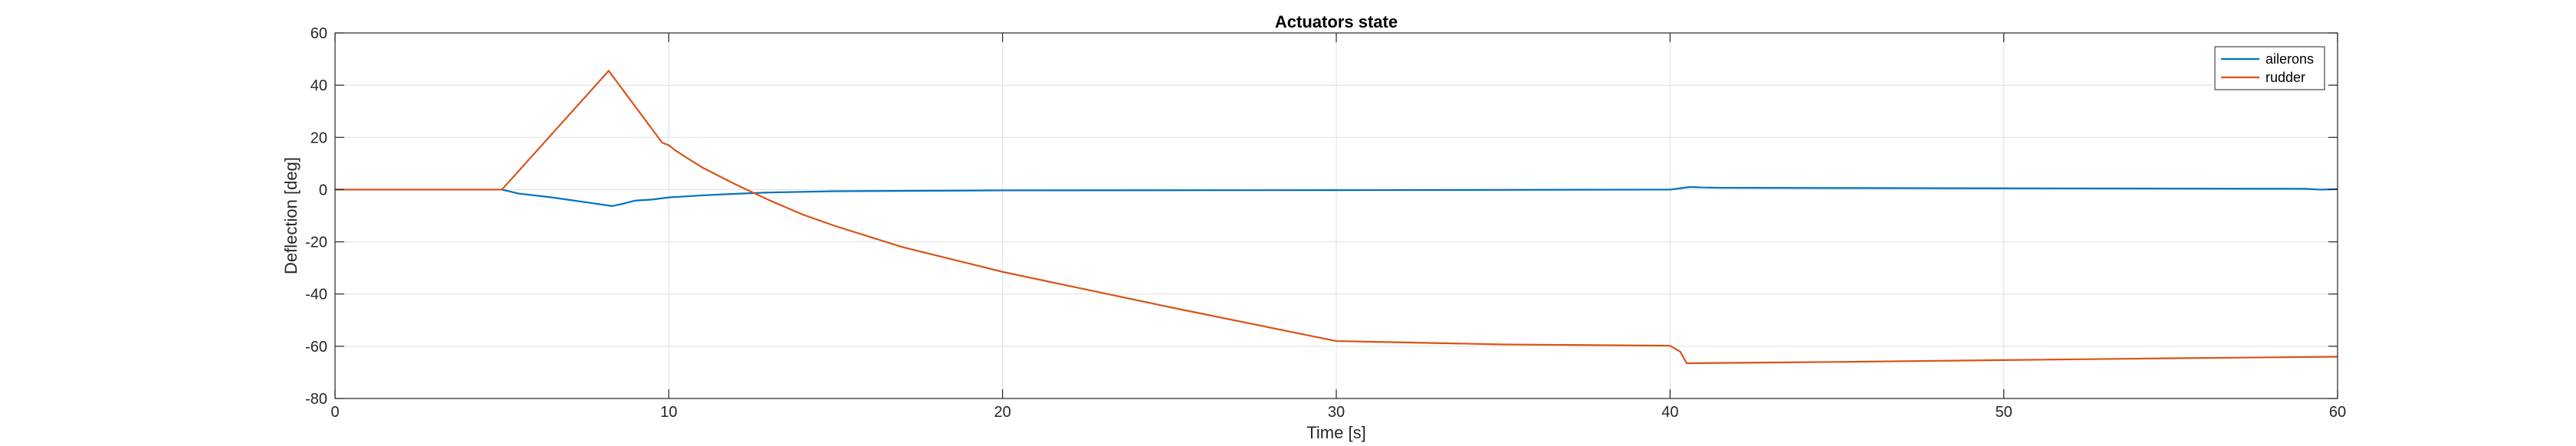  Describe the element at coordinates (1003, 412) in the screenshot. I see `x-tick-label: 20` at that location.